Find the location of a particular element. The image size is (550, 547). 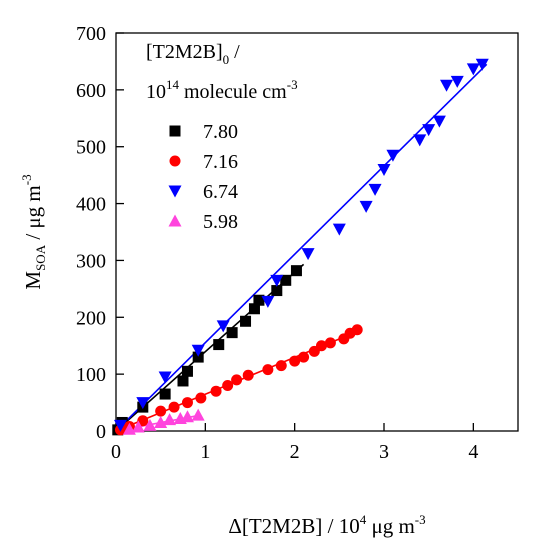

legend-title-line1-sub: 0 is located at coordinates (226, 59).